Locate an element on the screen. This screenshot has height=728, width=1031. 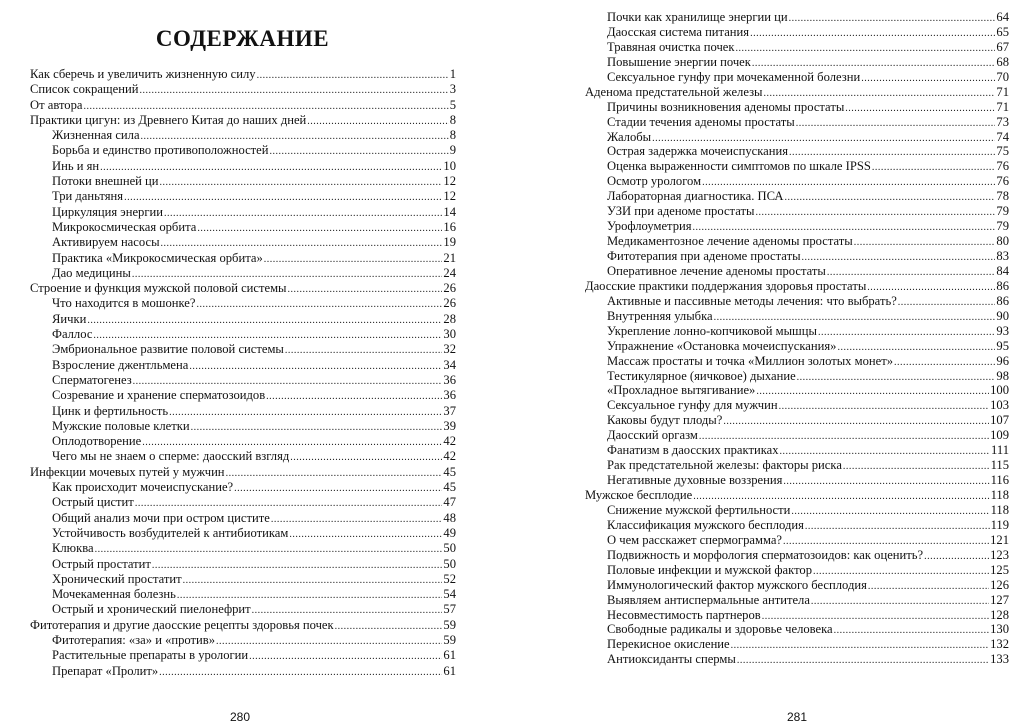
toc-chapter: Аденома предстательной железы 71 is located at coordinates (797, 92).